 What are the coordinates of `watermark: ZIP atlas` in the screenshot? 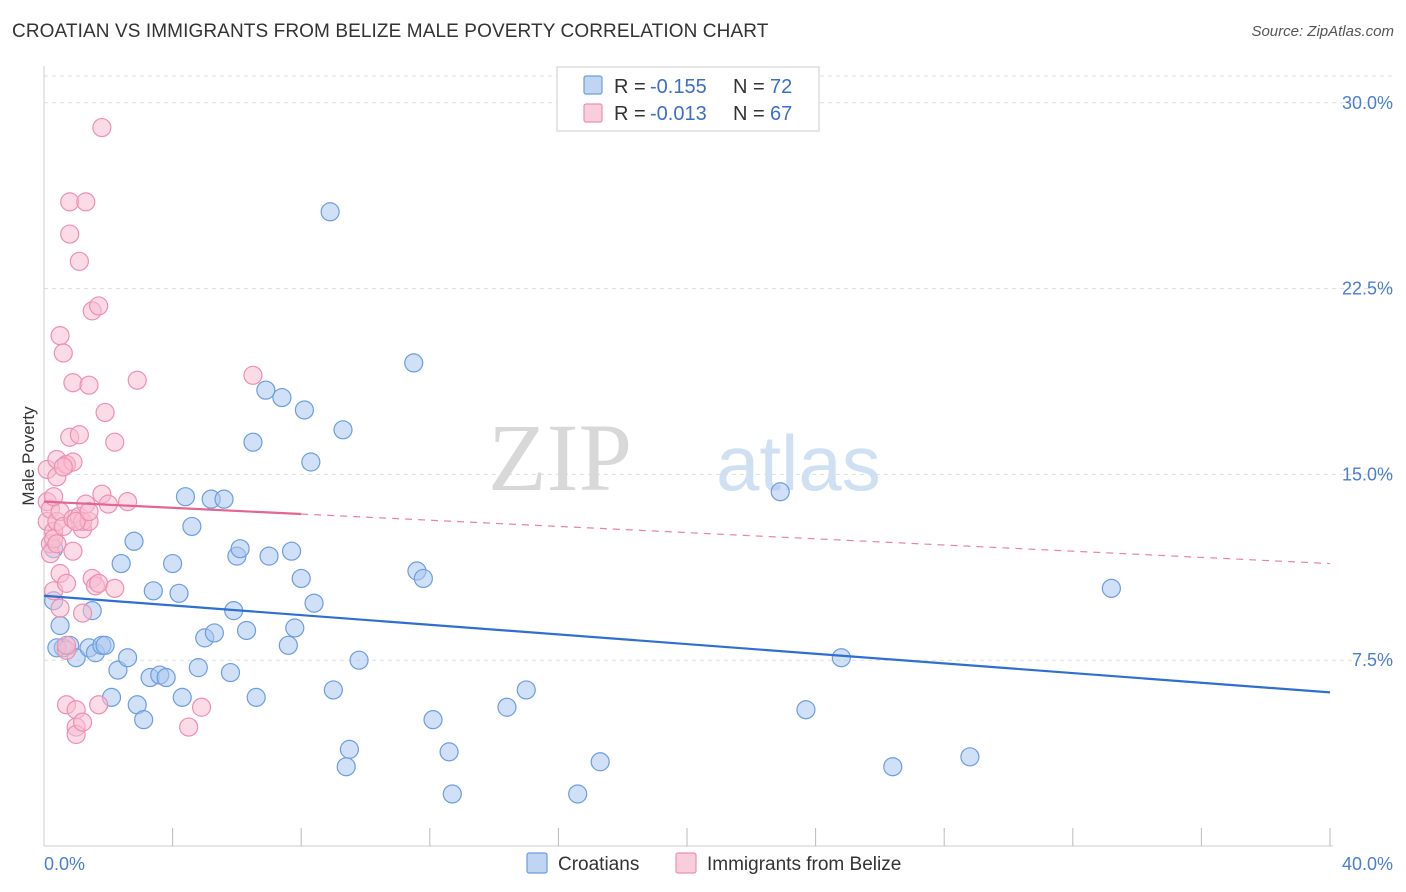 It's located at (684, 457).